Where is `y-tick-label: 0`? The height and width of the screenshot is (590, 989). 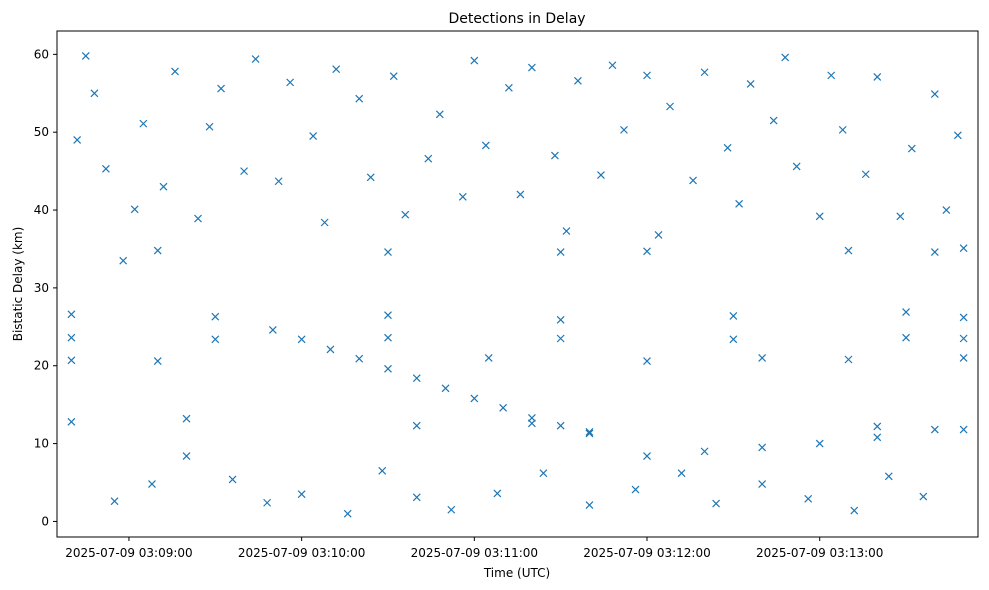 y-tick-label: 0 is located at coordinates (45, 521).